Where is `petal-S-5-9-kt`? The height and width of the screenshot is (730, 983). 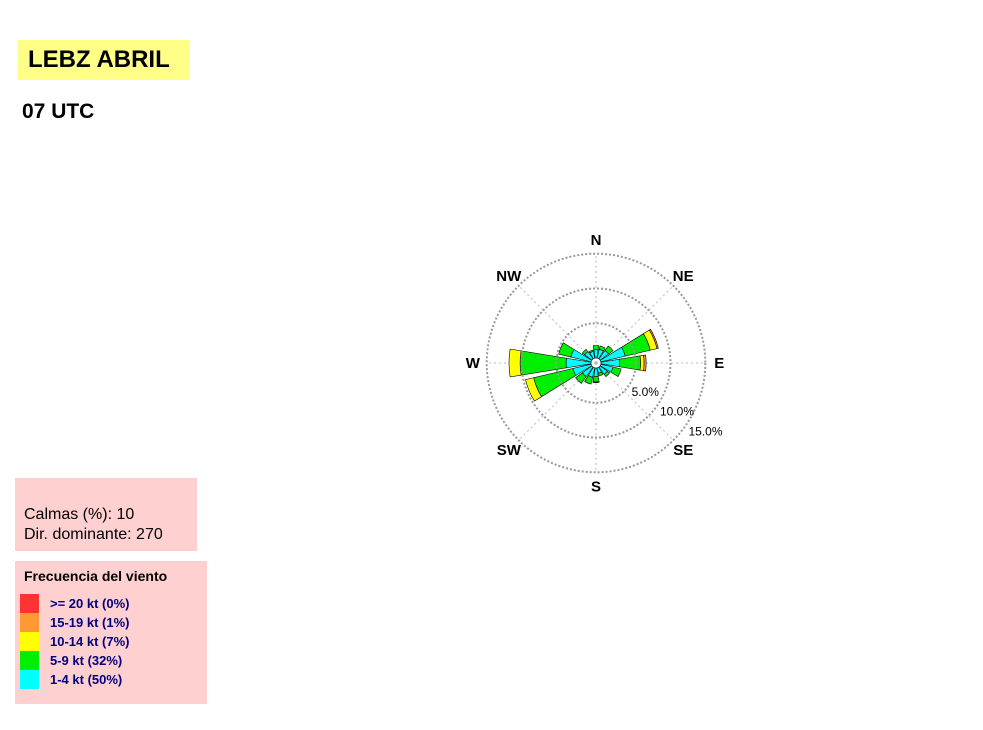
petal-S-5-9-kt is located at coordinates (596, 379).